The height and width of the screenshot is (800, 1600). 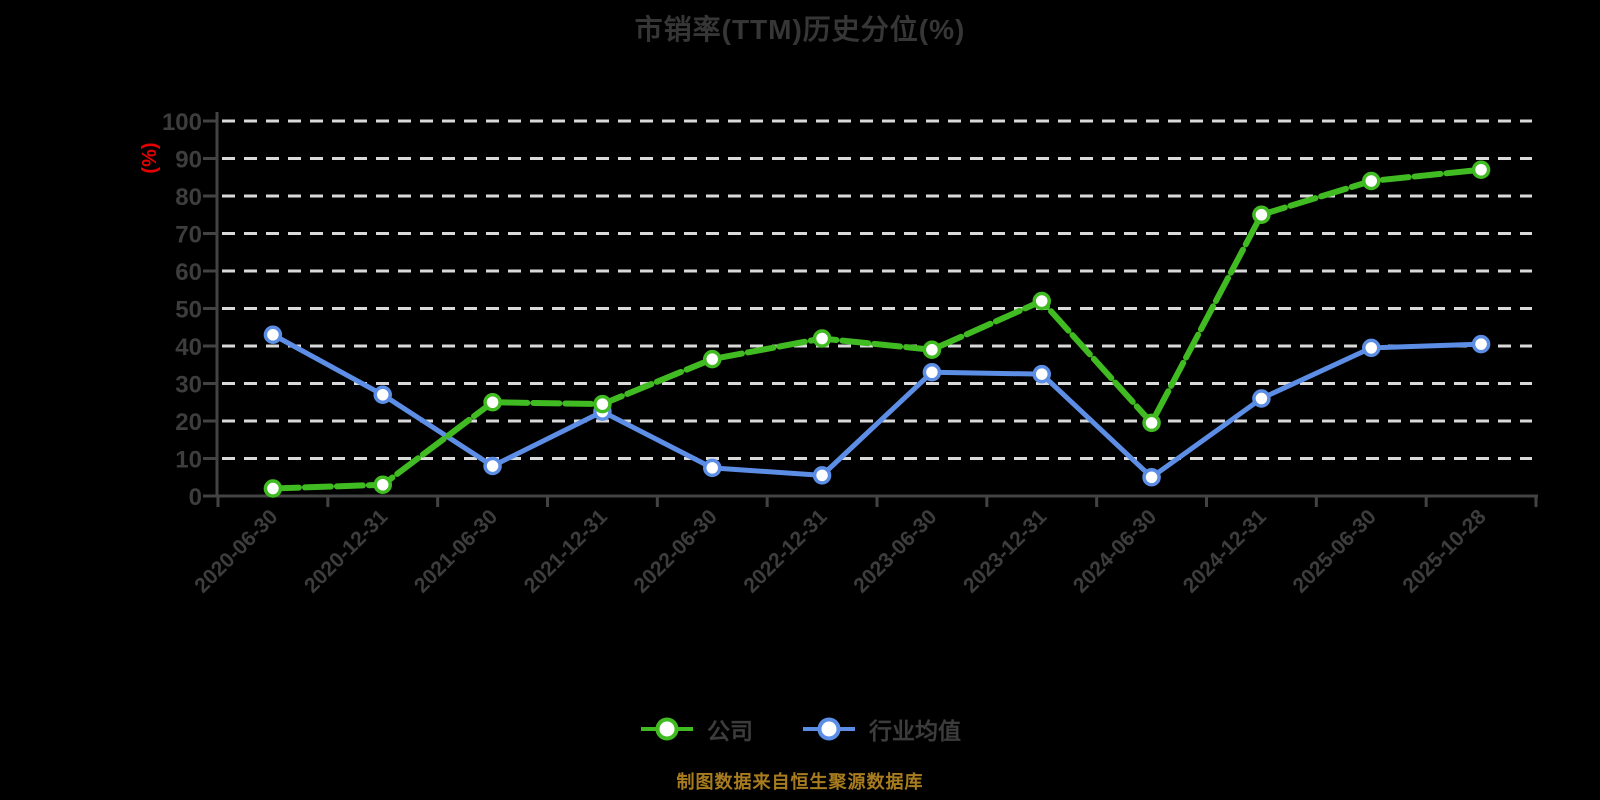 I want to click on y-tick-label: 80, so click(x=188, y=197).